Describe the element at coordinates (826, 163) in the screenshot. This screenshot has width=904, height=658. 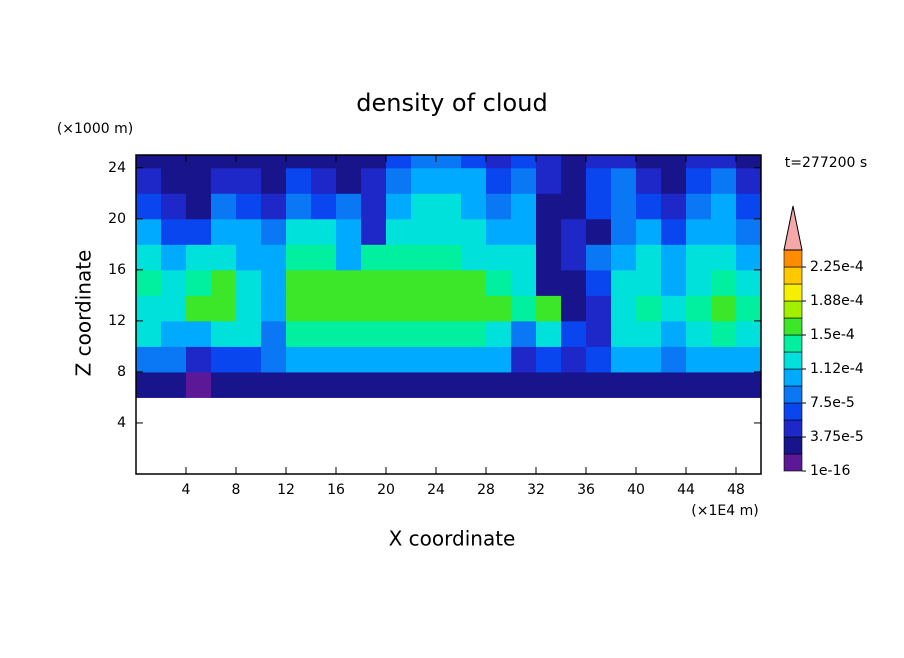
I see `annotation: t=277200 s` at that location.